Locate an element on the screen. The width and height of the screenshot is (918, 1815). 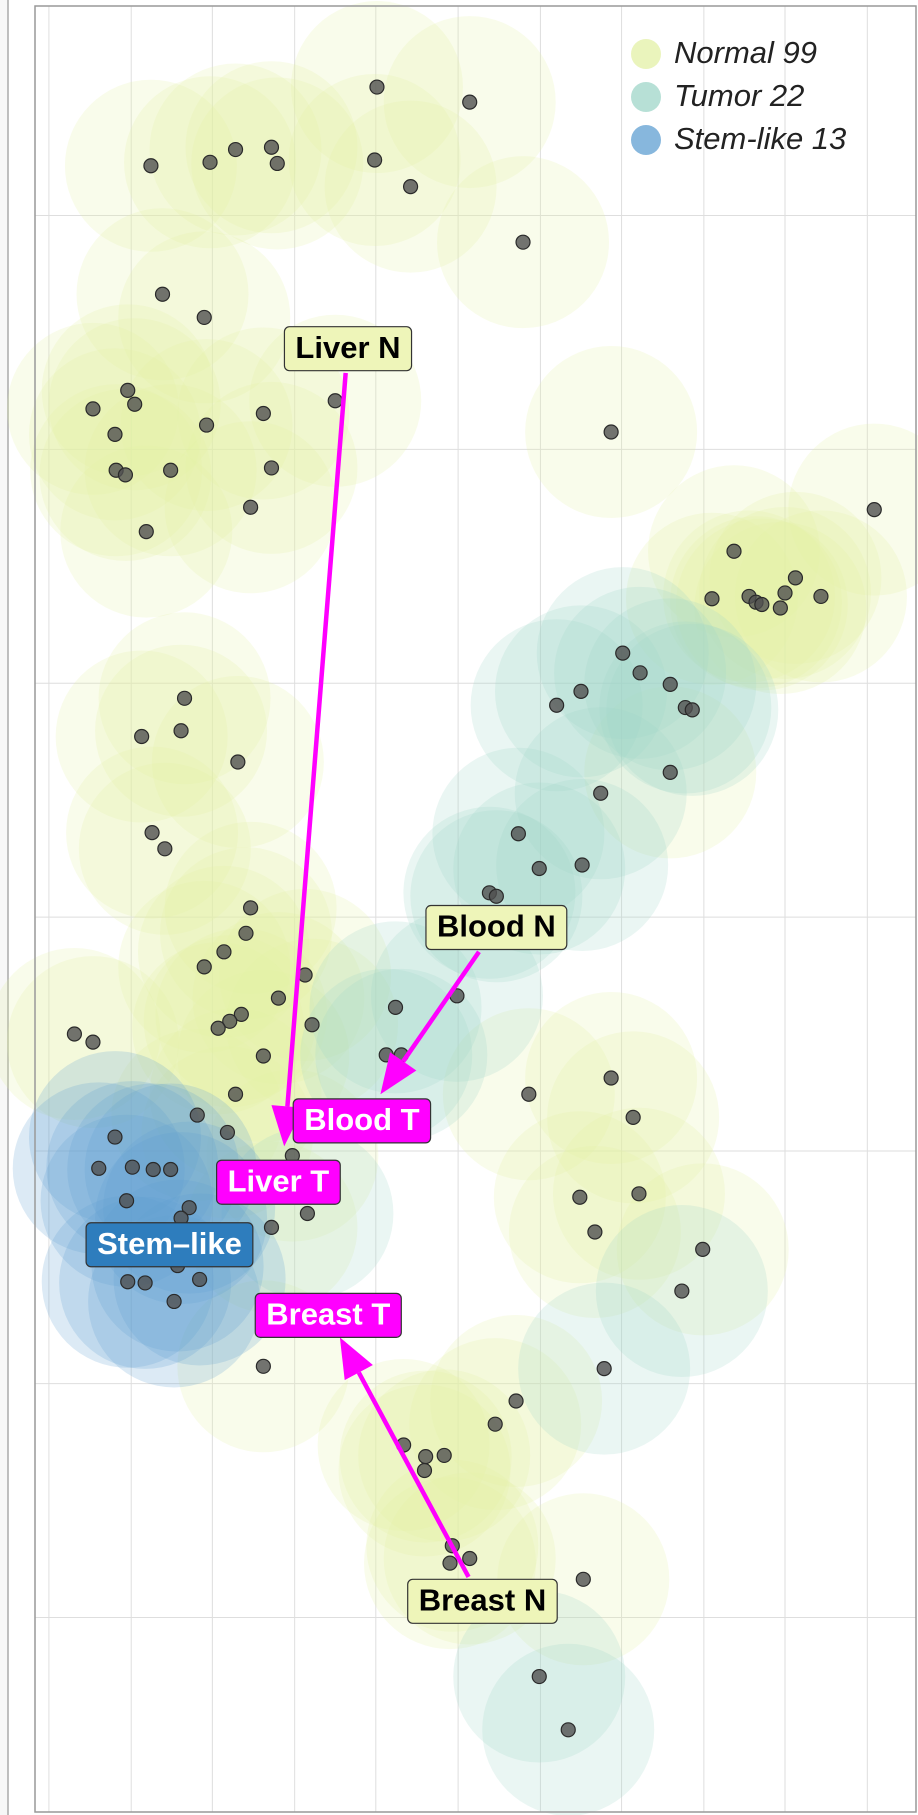
legend-label: Tumor 22 is located at coordinates (739, 95).